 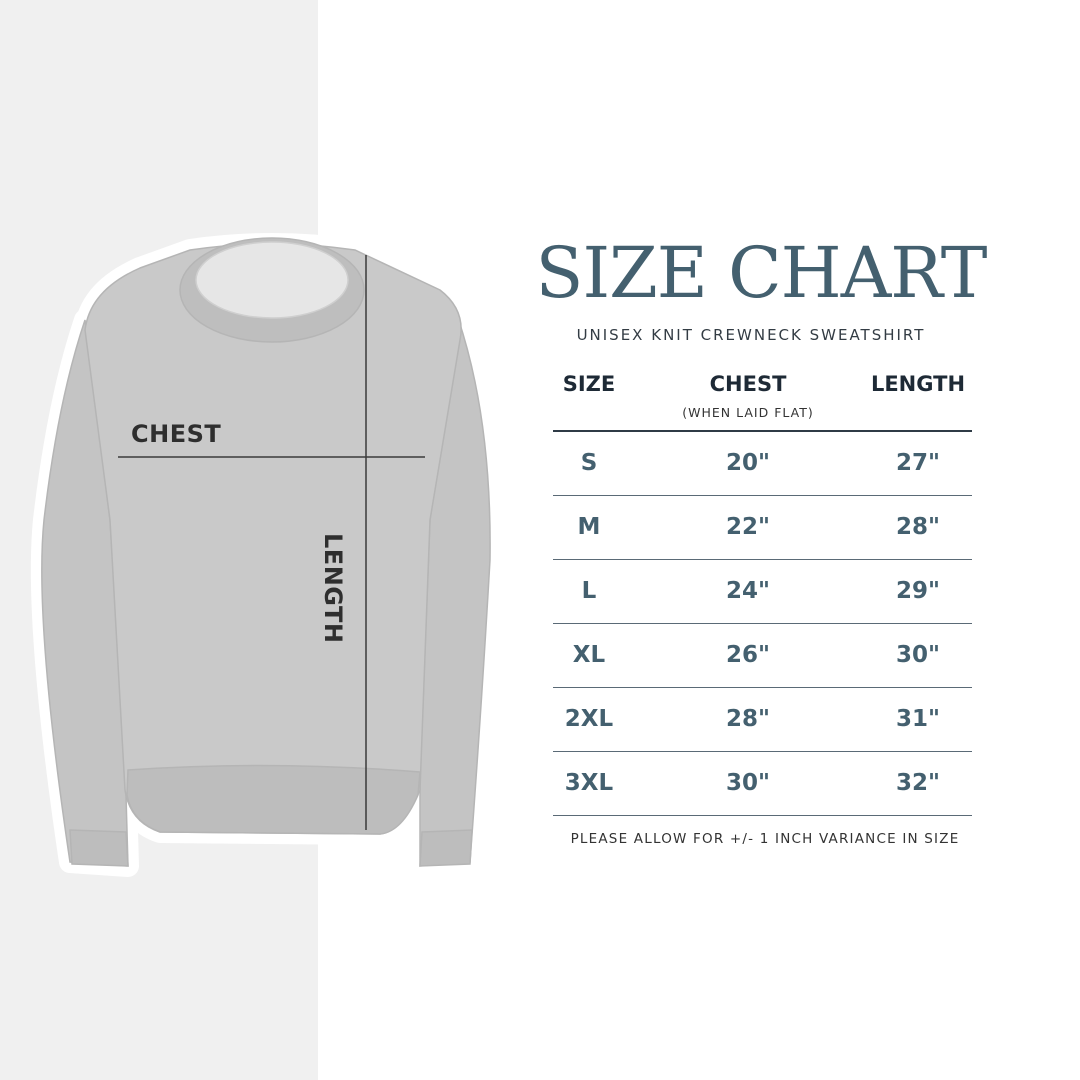 I want to click on cell-size: 3XL, so click(x=589, y=783).